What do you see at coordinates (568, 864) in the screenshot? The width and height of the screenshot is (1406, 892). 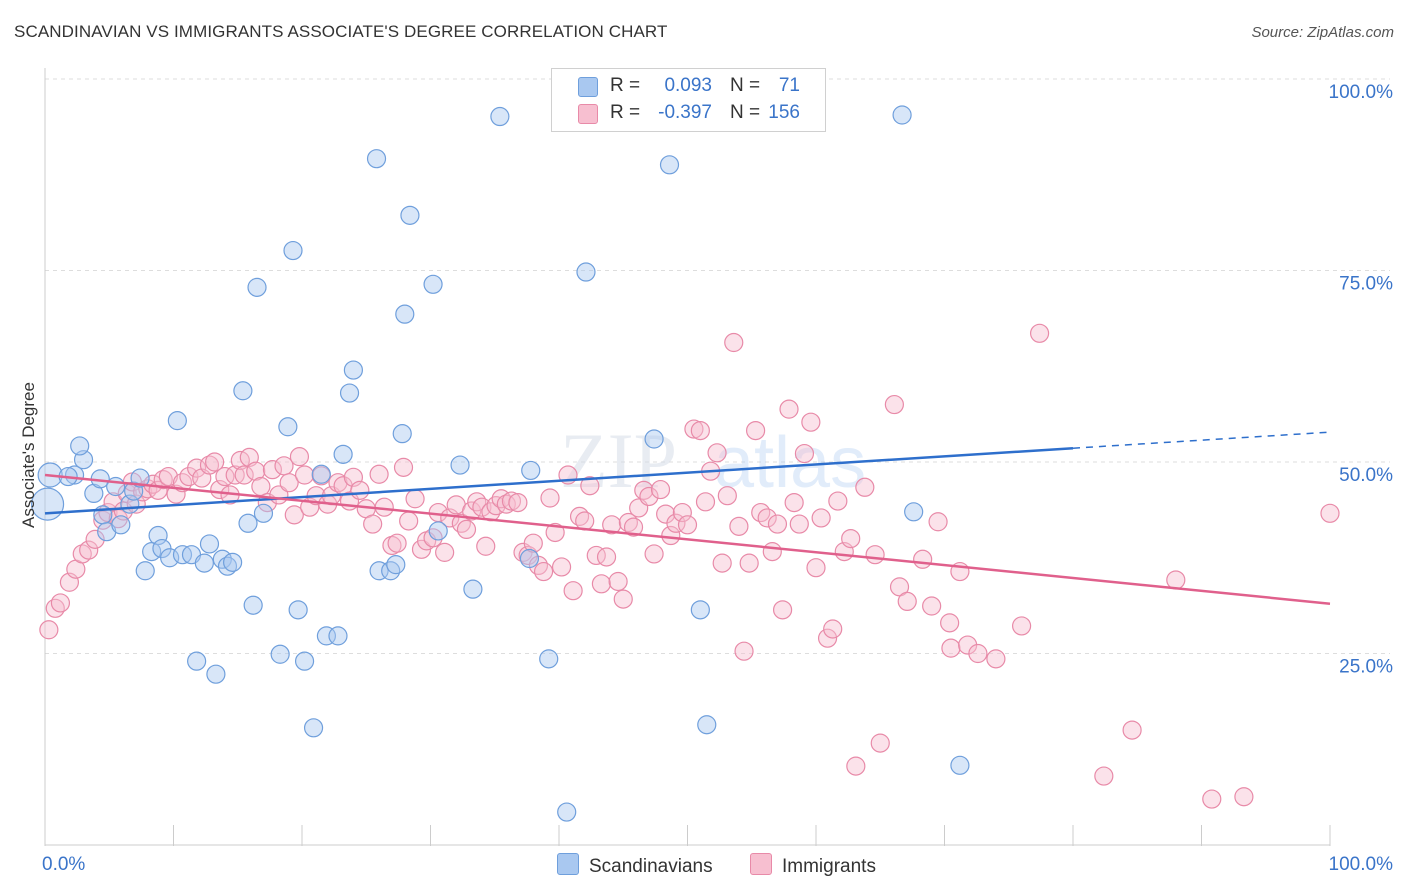 I see `legend-swatch-scandinavians` at bounding box center [568, 864].